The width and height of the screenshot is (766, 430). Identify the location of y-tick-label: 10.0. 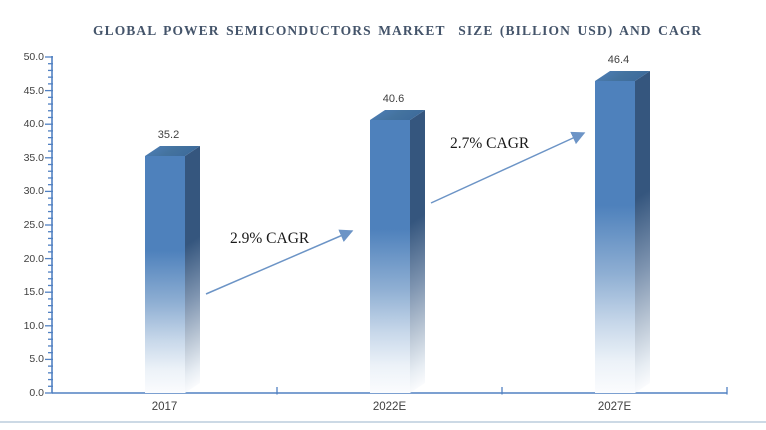
(33, 325).